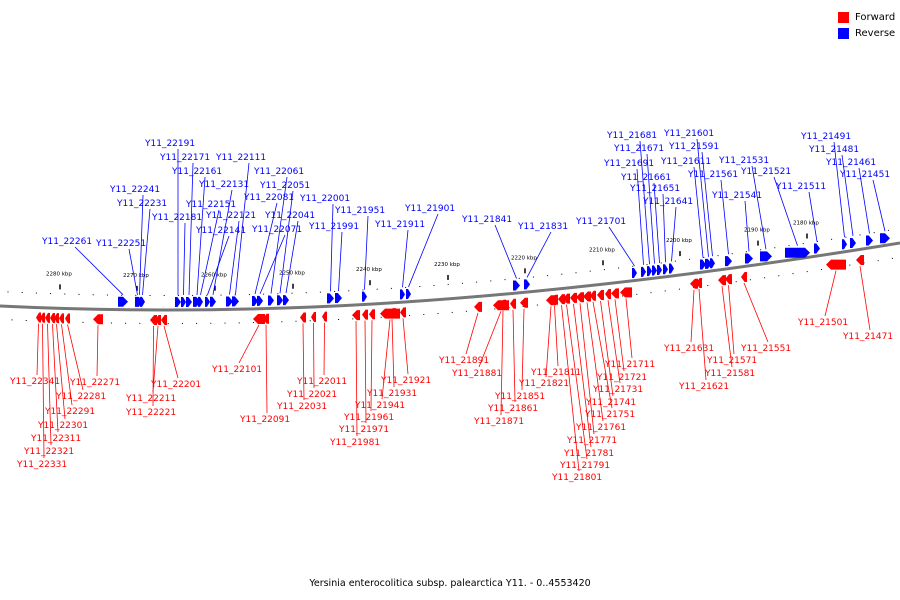 Image resolution: width=900 pixels, height=600 pixels. I want to click on reverse-gene-label: Y11_21671, so click(638, 149).